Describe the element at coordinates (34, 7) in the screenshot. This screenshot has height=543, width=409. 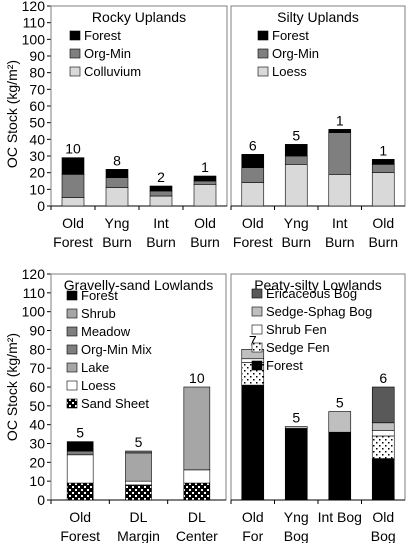
I see `y-tick-label: 120` at that location.